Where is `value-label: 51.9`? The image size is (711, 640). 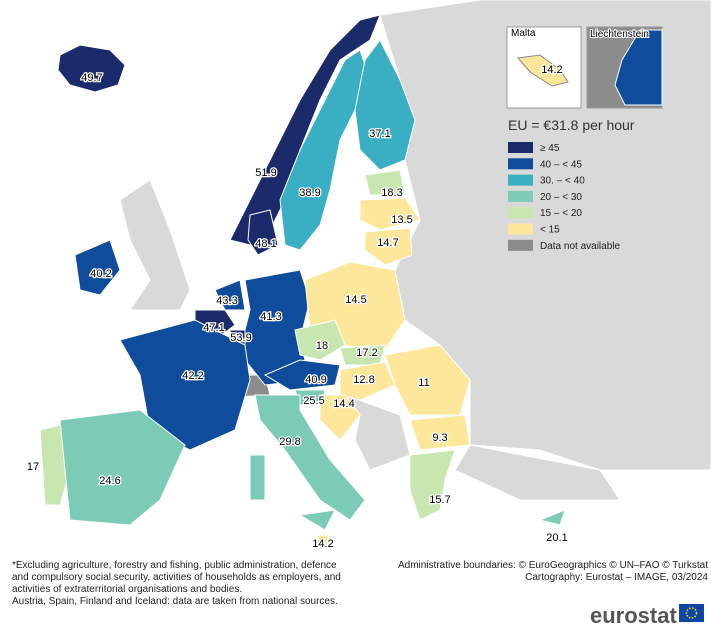
value-label: 51.9 is located at coordinates (265, 173).